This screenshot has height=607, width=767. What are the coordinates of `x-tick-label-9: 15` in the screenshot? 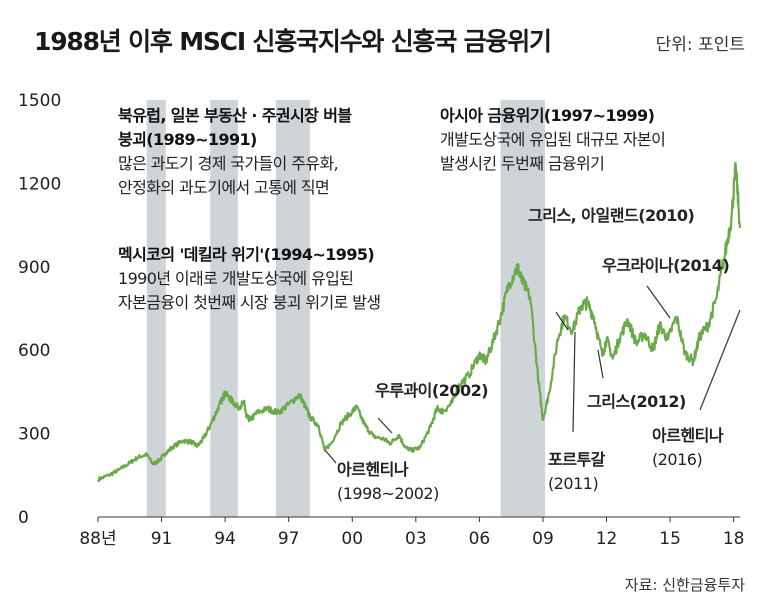 It's located at (670, 539).